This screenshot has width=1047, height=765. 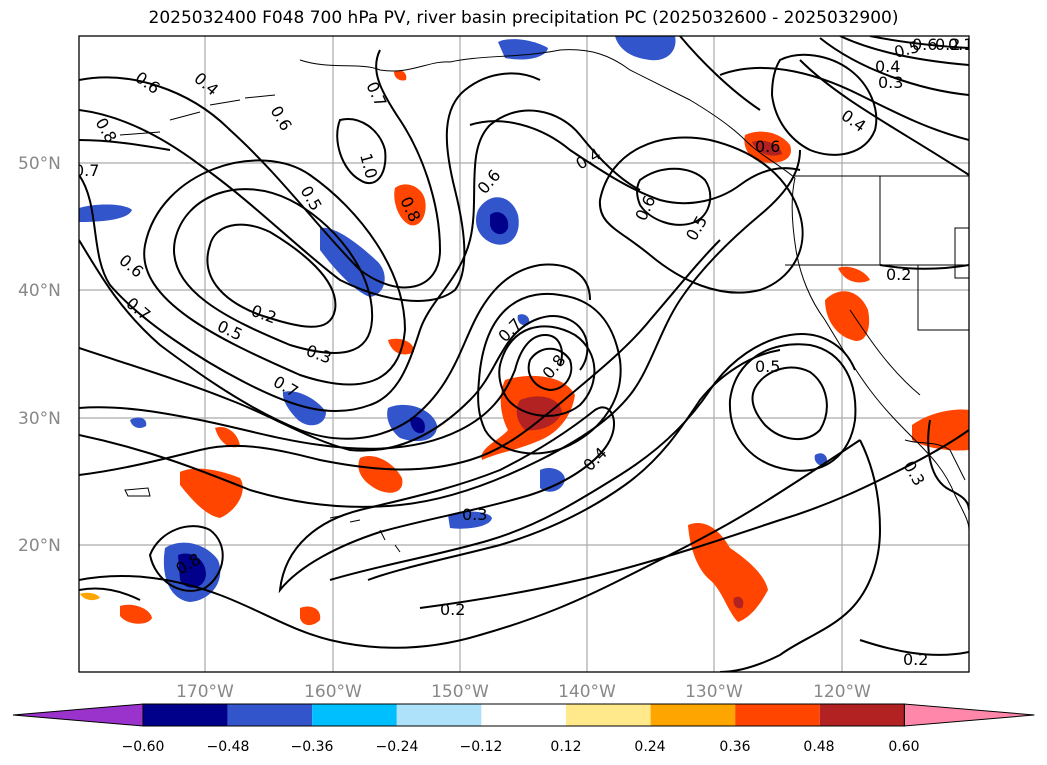 What do you see at coordinates (39, 419) in the screenshot?
I see `svg-text: 30°N` at bounding box center [39, 419].